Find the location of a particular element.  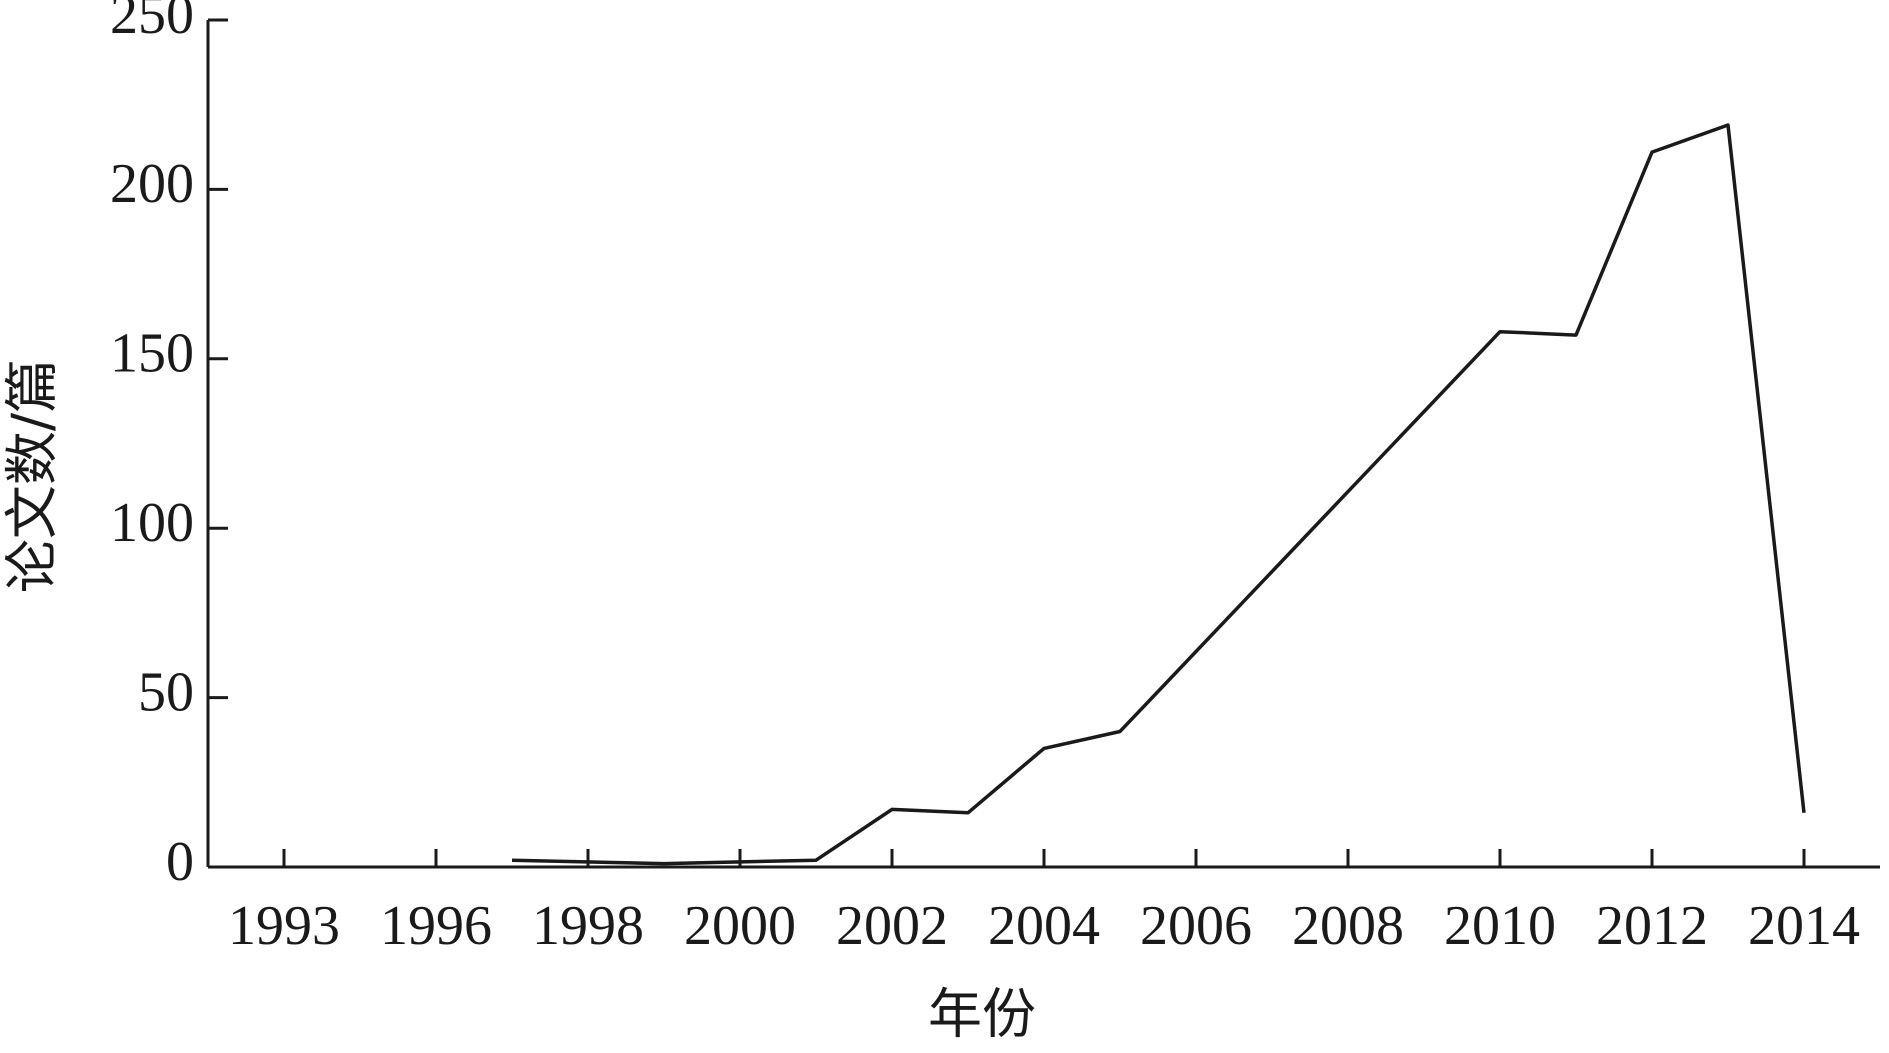

y-tick-label: 250 is located at coordinates (152, 23).